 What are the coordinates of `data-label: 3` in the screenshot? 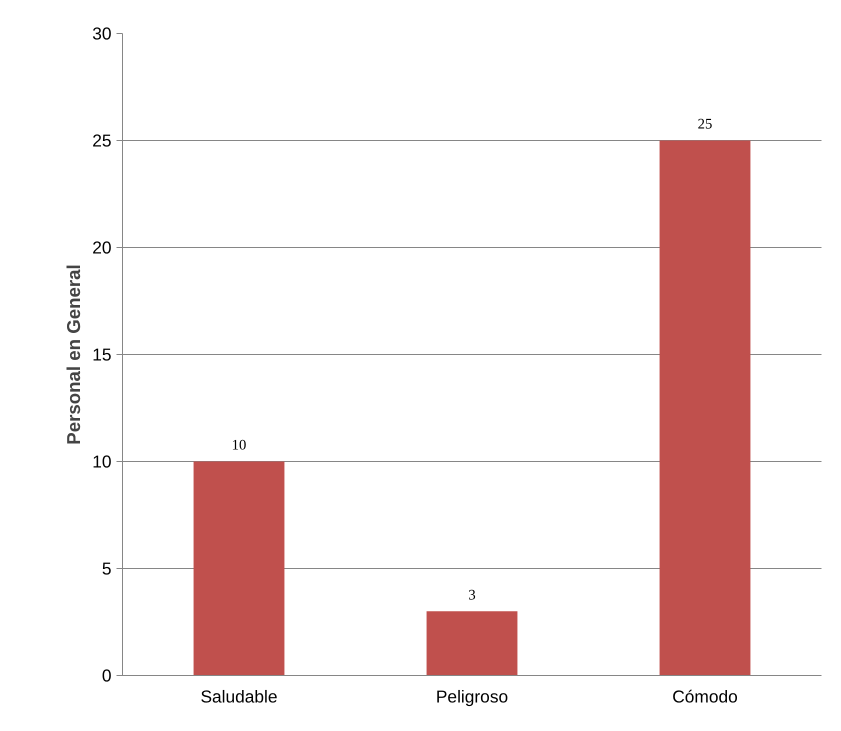 It's located at (472, 595).